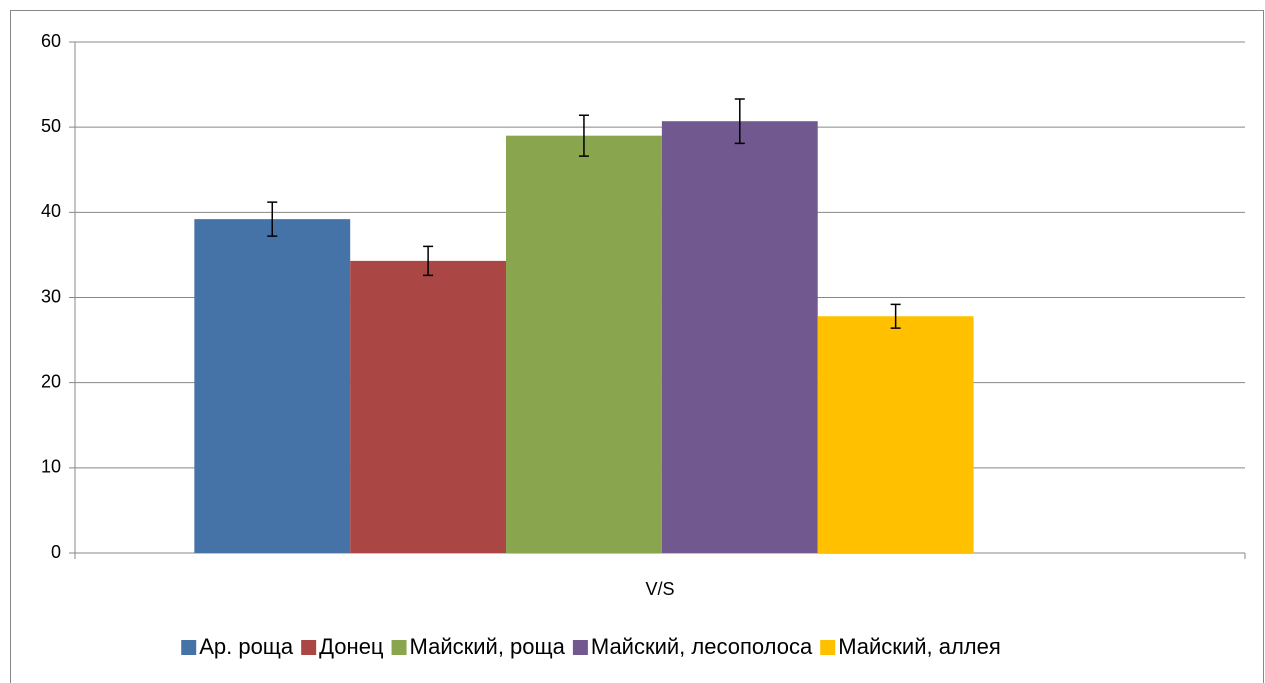 The image size is (1265, 683). Describe the element at coordinates (702, 646) in the screenshot. I see `legend-label: Майский, лесополоса` at that location.